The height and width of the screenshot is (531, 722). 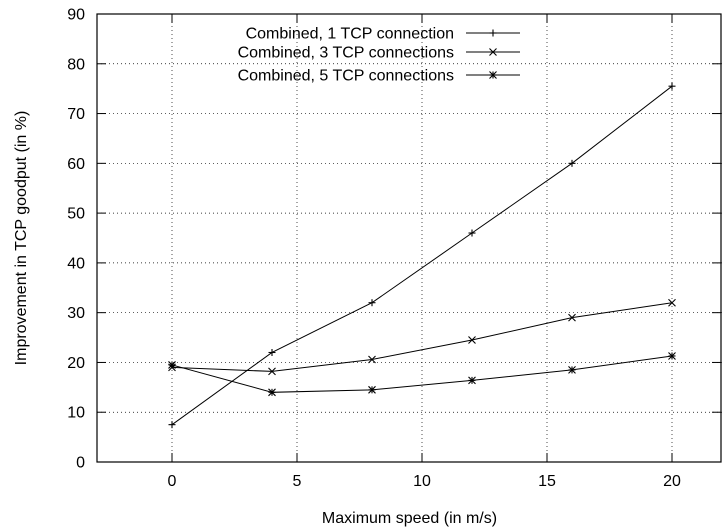 I want to click on x-tick-label: 5, so click(x=297, y=481).